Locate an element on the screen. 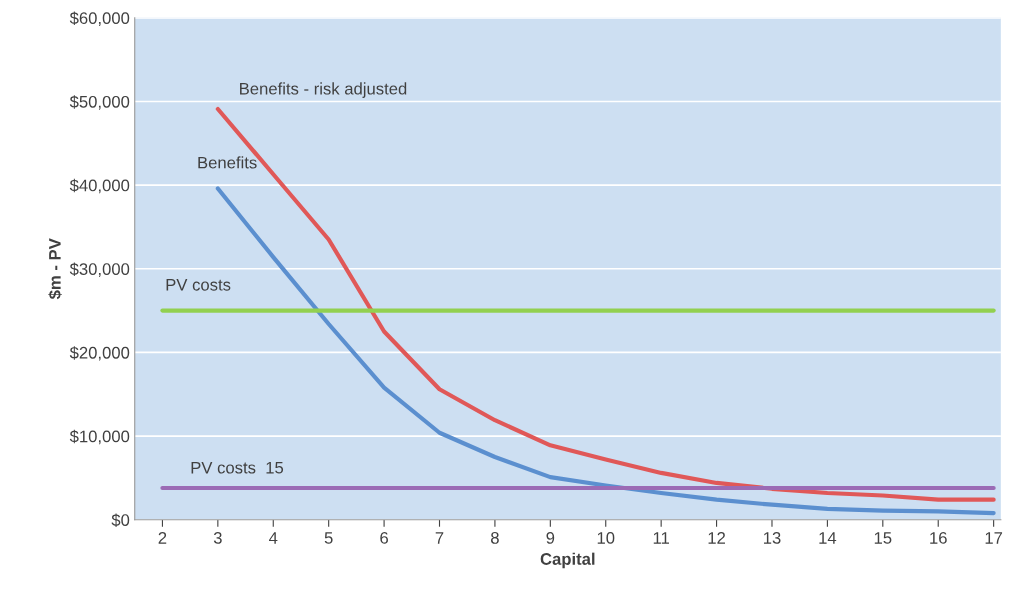 The width and height of the screenshot is (1013, 594). x-tick-label: 17 is located at coordinates (994, 538).